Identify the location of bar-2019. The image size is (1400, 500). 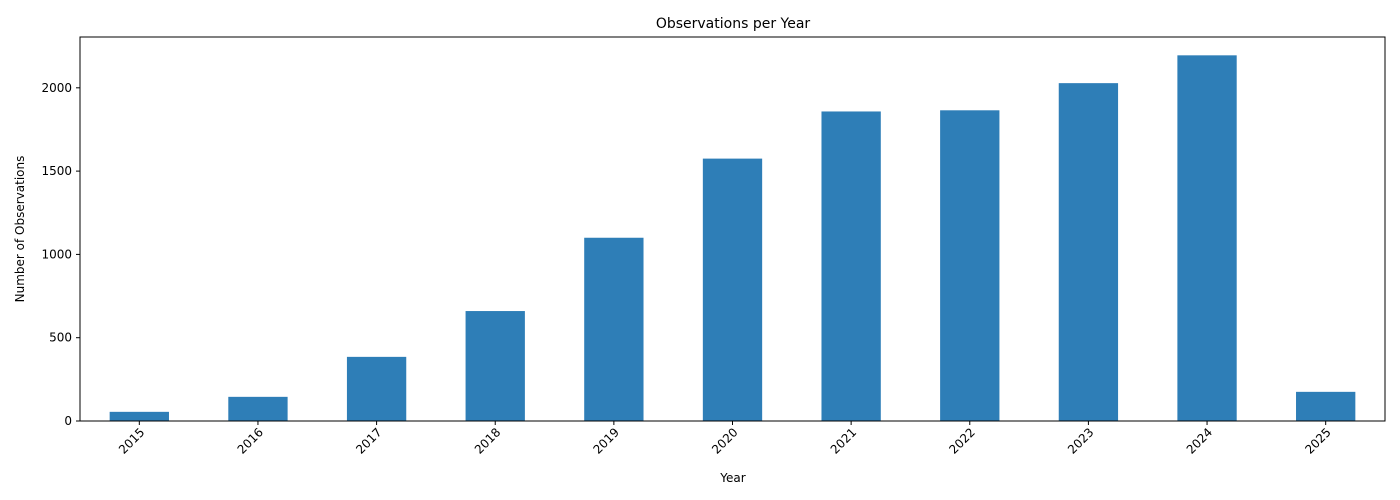
(614, 329).